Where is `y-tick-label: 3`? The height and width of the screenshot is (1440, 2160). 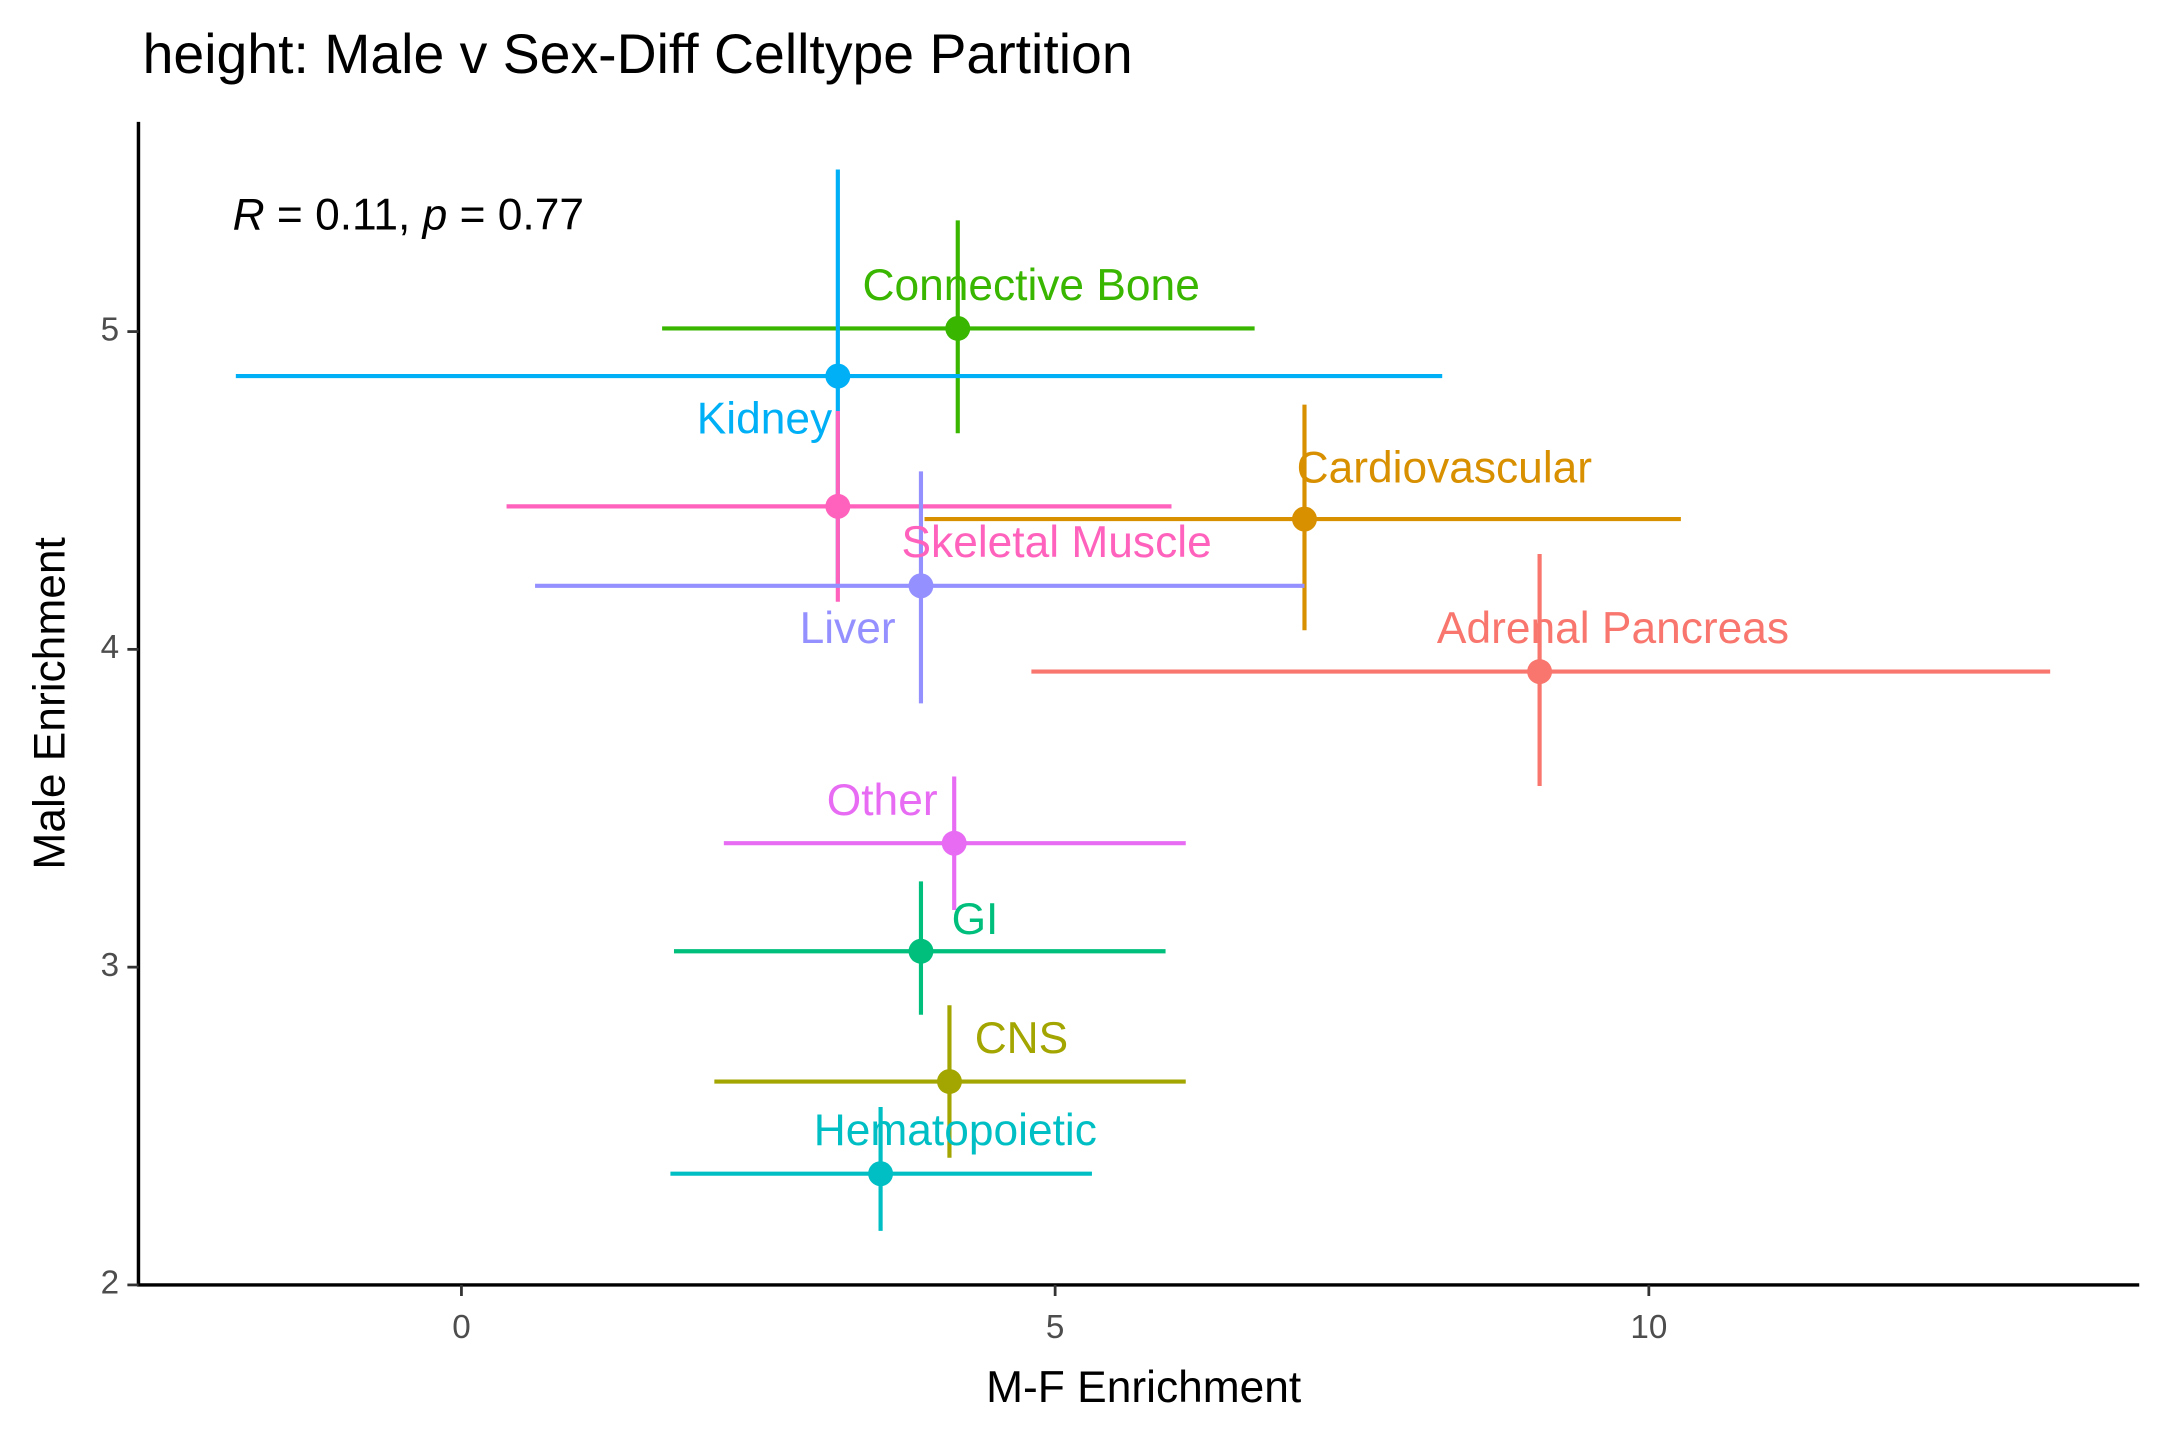 y-tick-label: 3 is located at coordinates (110, 965).